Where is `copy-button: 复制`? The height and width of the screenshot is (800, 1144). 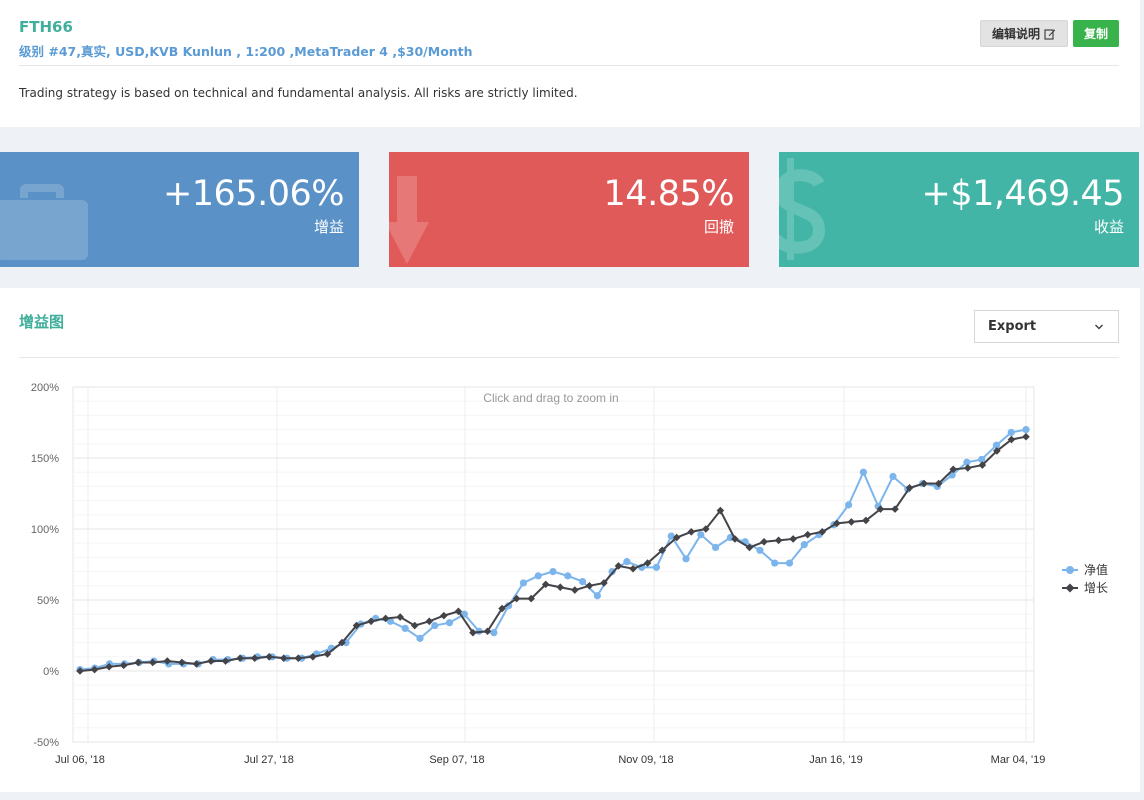
copy-button: 复制 is located at coordinates (1096, 33).